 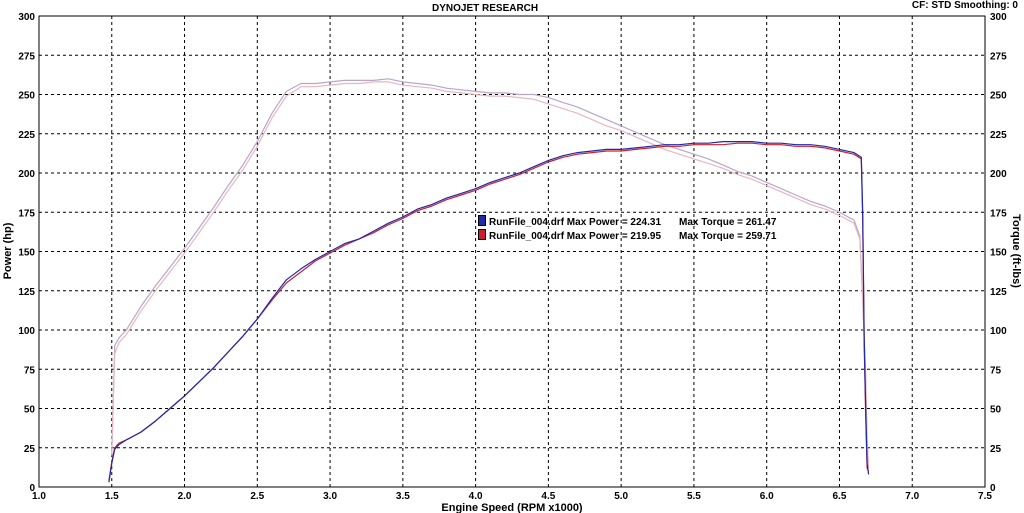 What do you see at coordinates (575, 236) in the screenshot?
I see `legend-label-run2: RunFile_004.drf Max Power = 219.95` at bounding box center [575, 236].